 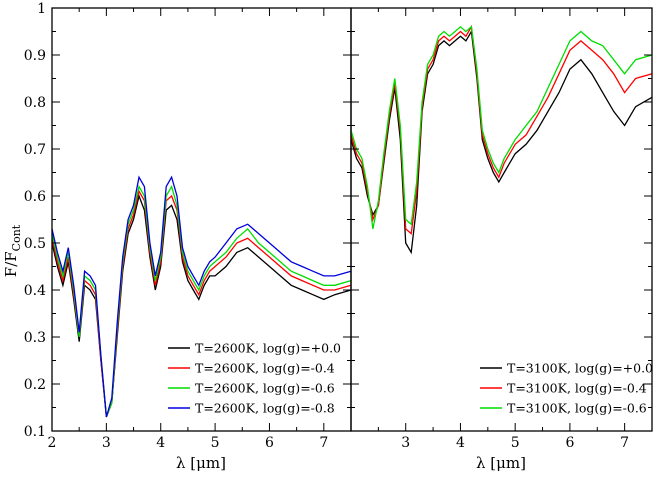 What do you see at coordinates (11, 264) in the screenshot?
I see `y-axis-label-main: F/F` at bounding box center [11, 264].